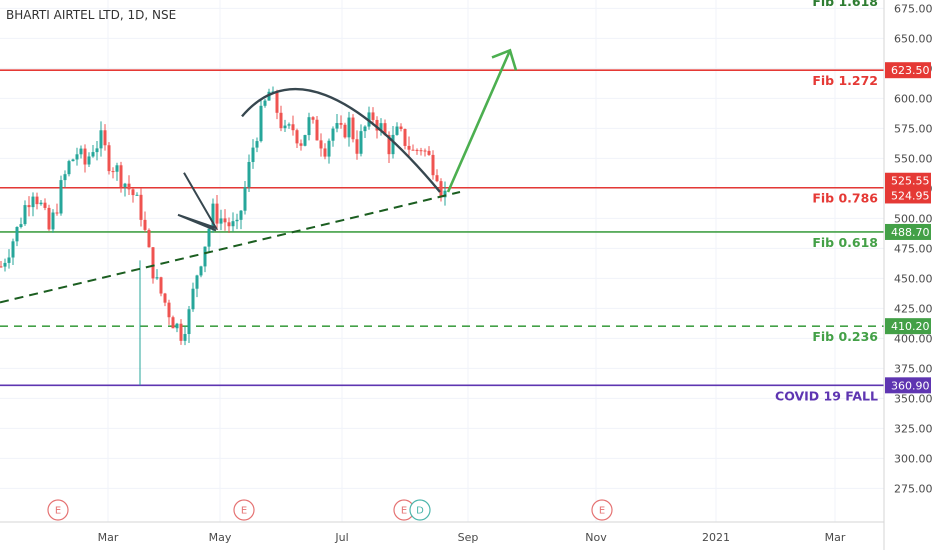 Image resolution: width=932 pixels, height=550 pixels. I want to click on event-marker-label: D, so click(420, 511).